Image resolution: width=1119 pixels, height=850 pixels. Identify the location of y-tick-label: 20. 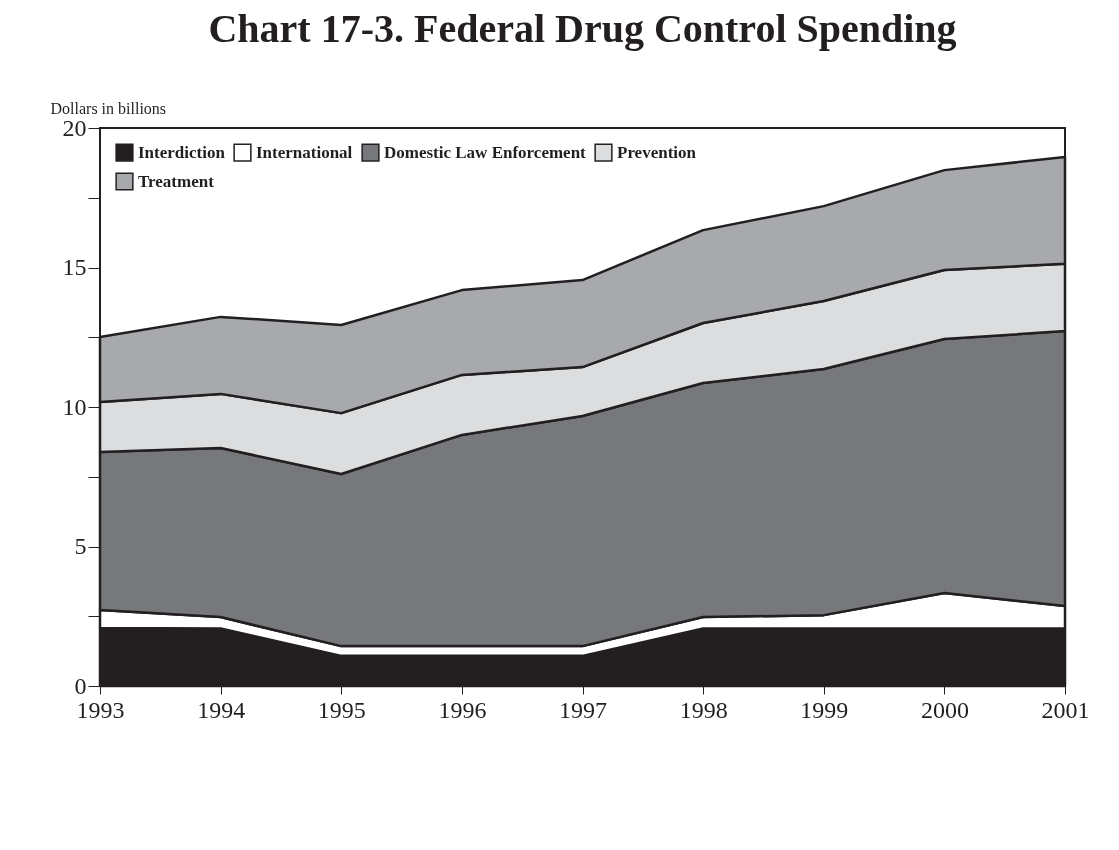
(74, 127).